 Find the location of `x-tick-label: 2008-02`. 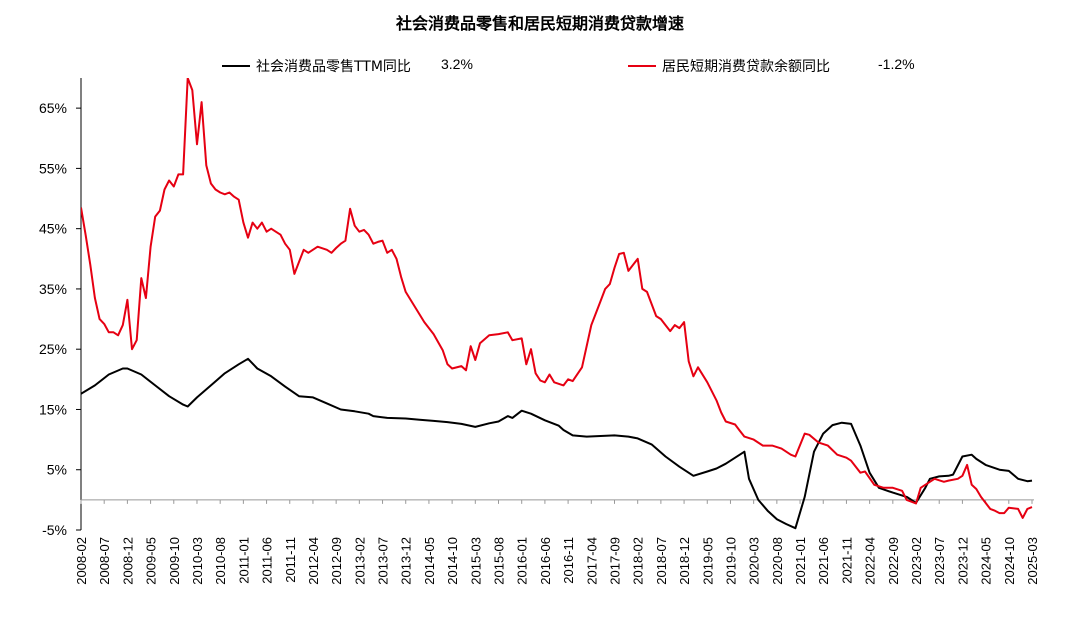

x-tick-label: 2008-02 is located at coordinates (81, 561).